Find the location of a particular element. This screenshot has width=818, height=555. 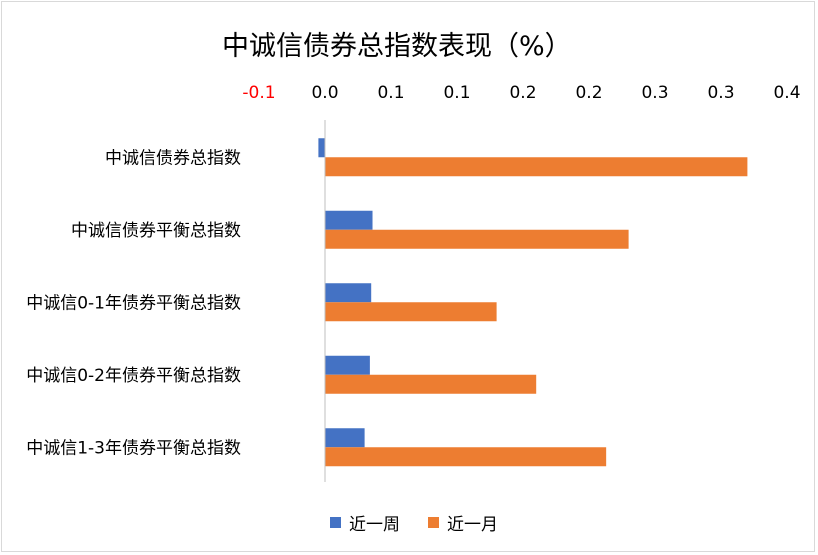

legend-label-month: 近一月 is located at coordinates (472, 525).